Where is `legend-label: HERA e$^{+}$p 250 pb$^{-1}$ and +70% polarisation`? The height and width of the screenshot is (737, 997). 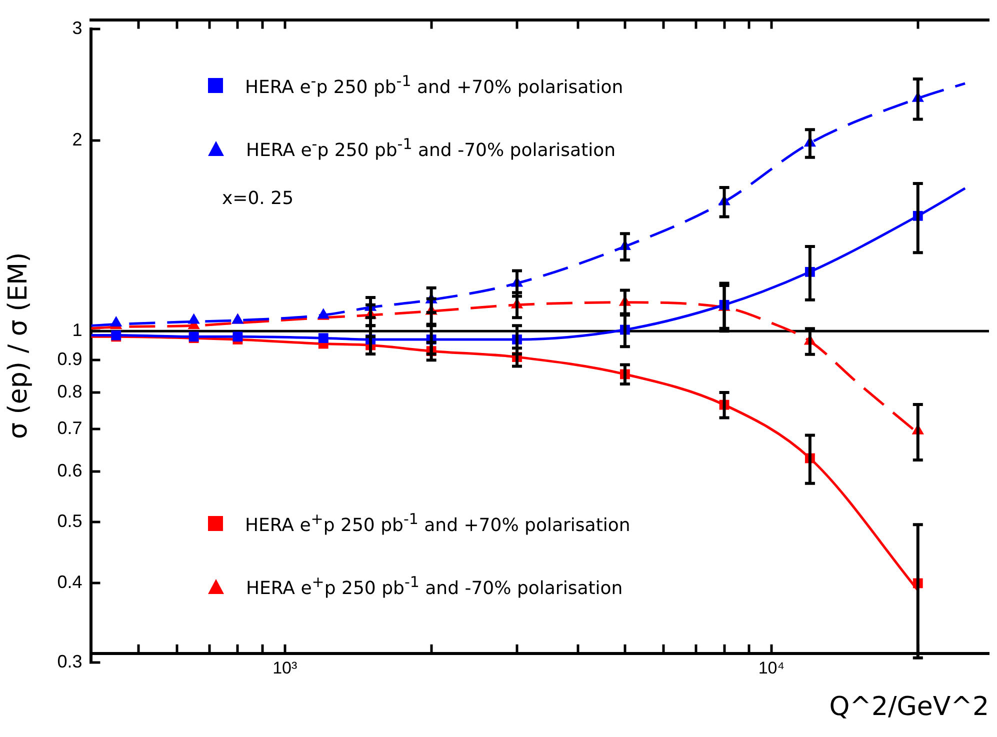 legend-label: HERA e$^{+}$p 250 pb$^{-1}$ and +70% polarisation is located at coordinates (437, 523).